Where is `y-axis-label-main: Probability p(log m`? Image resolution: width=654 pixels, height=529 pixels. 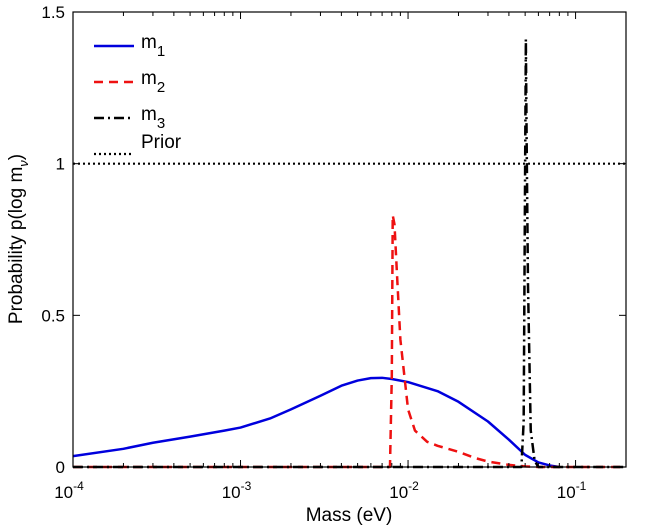
y-axis-label-main: Probability p(log m is located at coordinates (16, 245).